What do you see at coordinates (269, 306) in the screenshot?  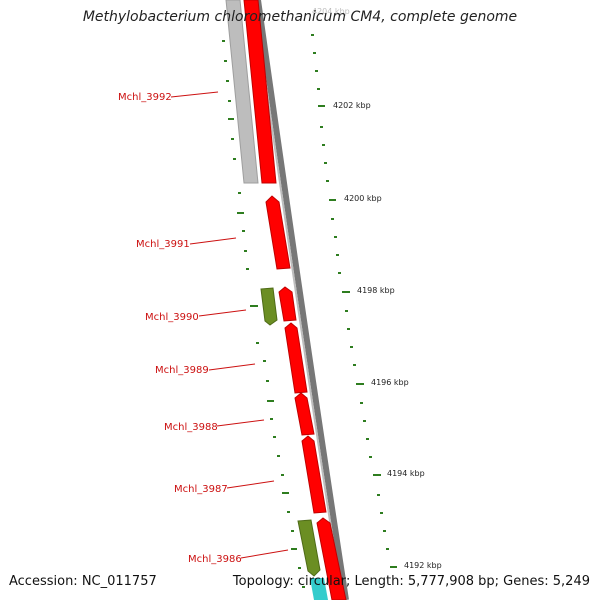 I see `gene-arrow-reverse-a` at bounding box center [269, 306].